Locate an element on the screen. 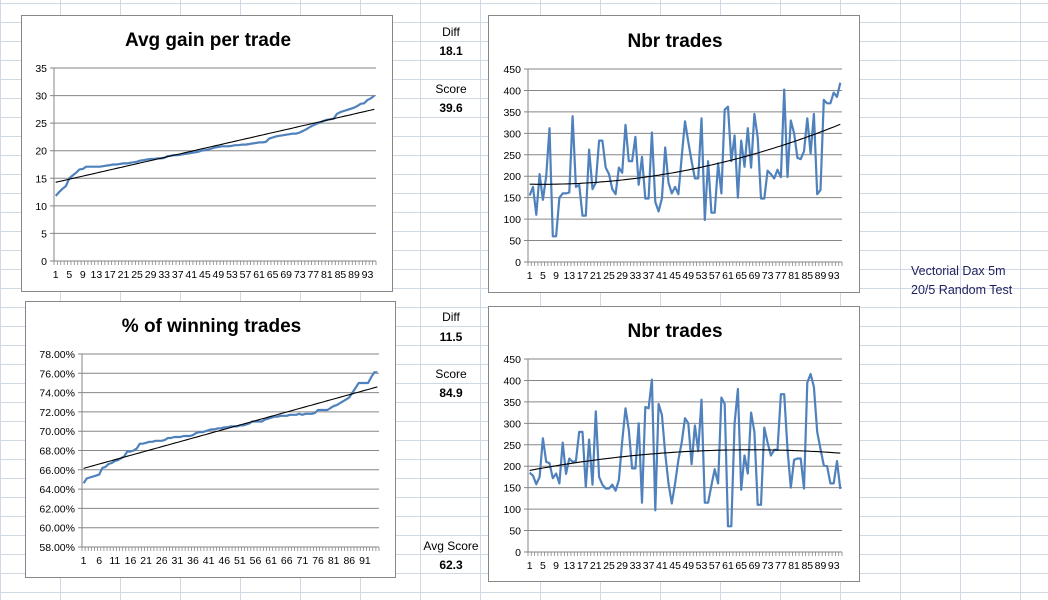  y-tick-label: 450 is located at coordinates (512, 70).